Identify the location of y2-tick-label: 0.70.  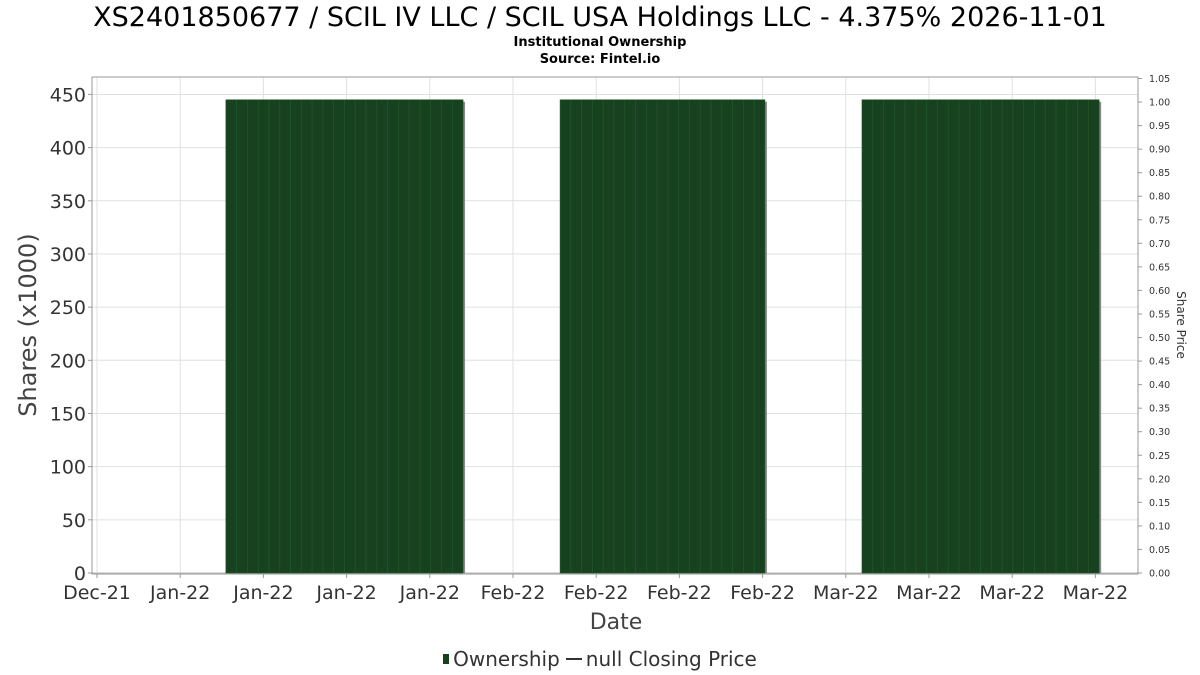
(1159, 244).